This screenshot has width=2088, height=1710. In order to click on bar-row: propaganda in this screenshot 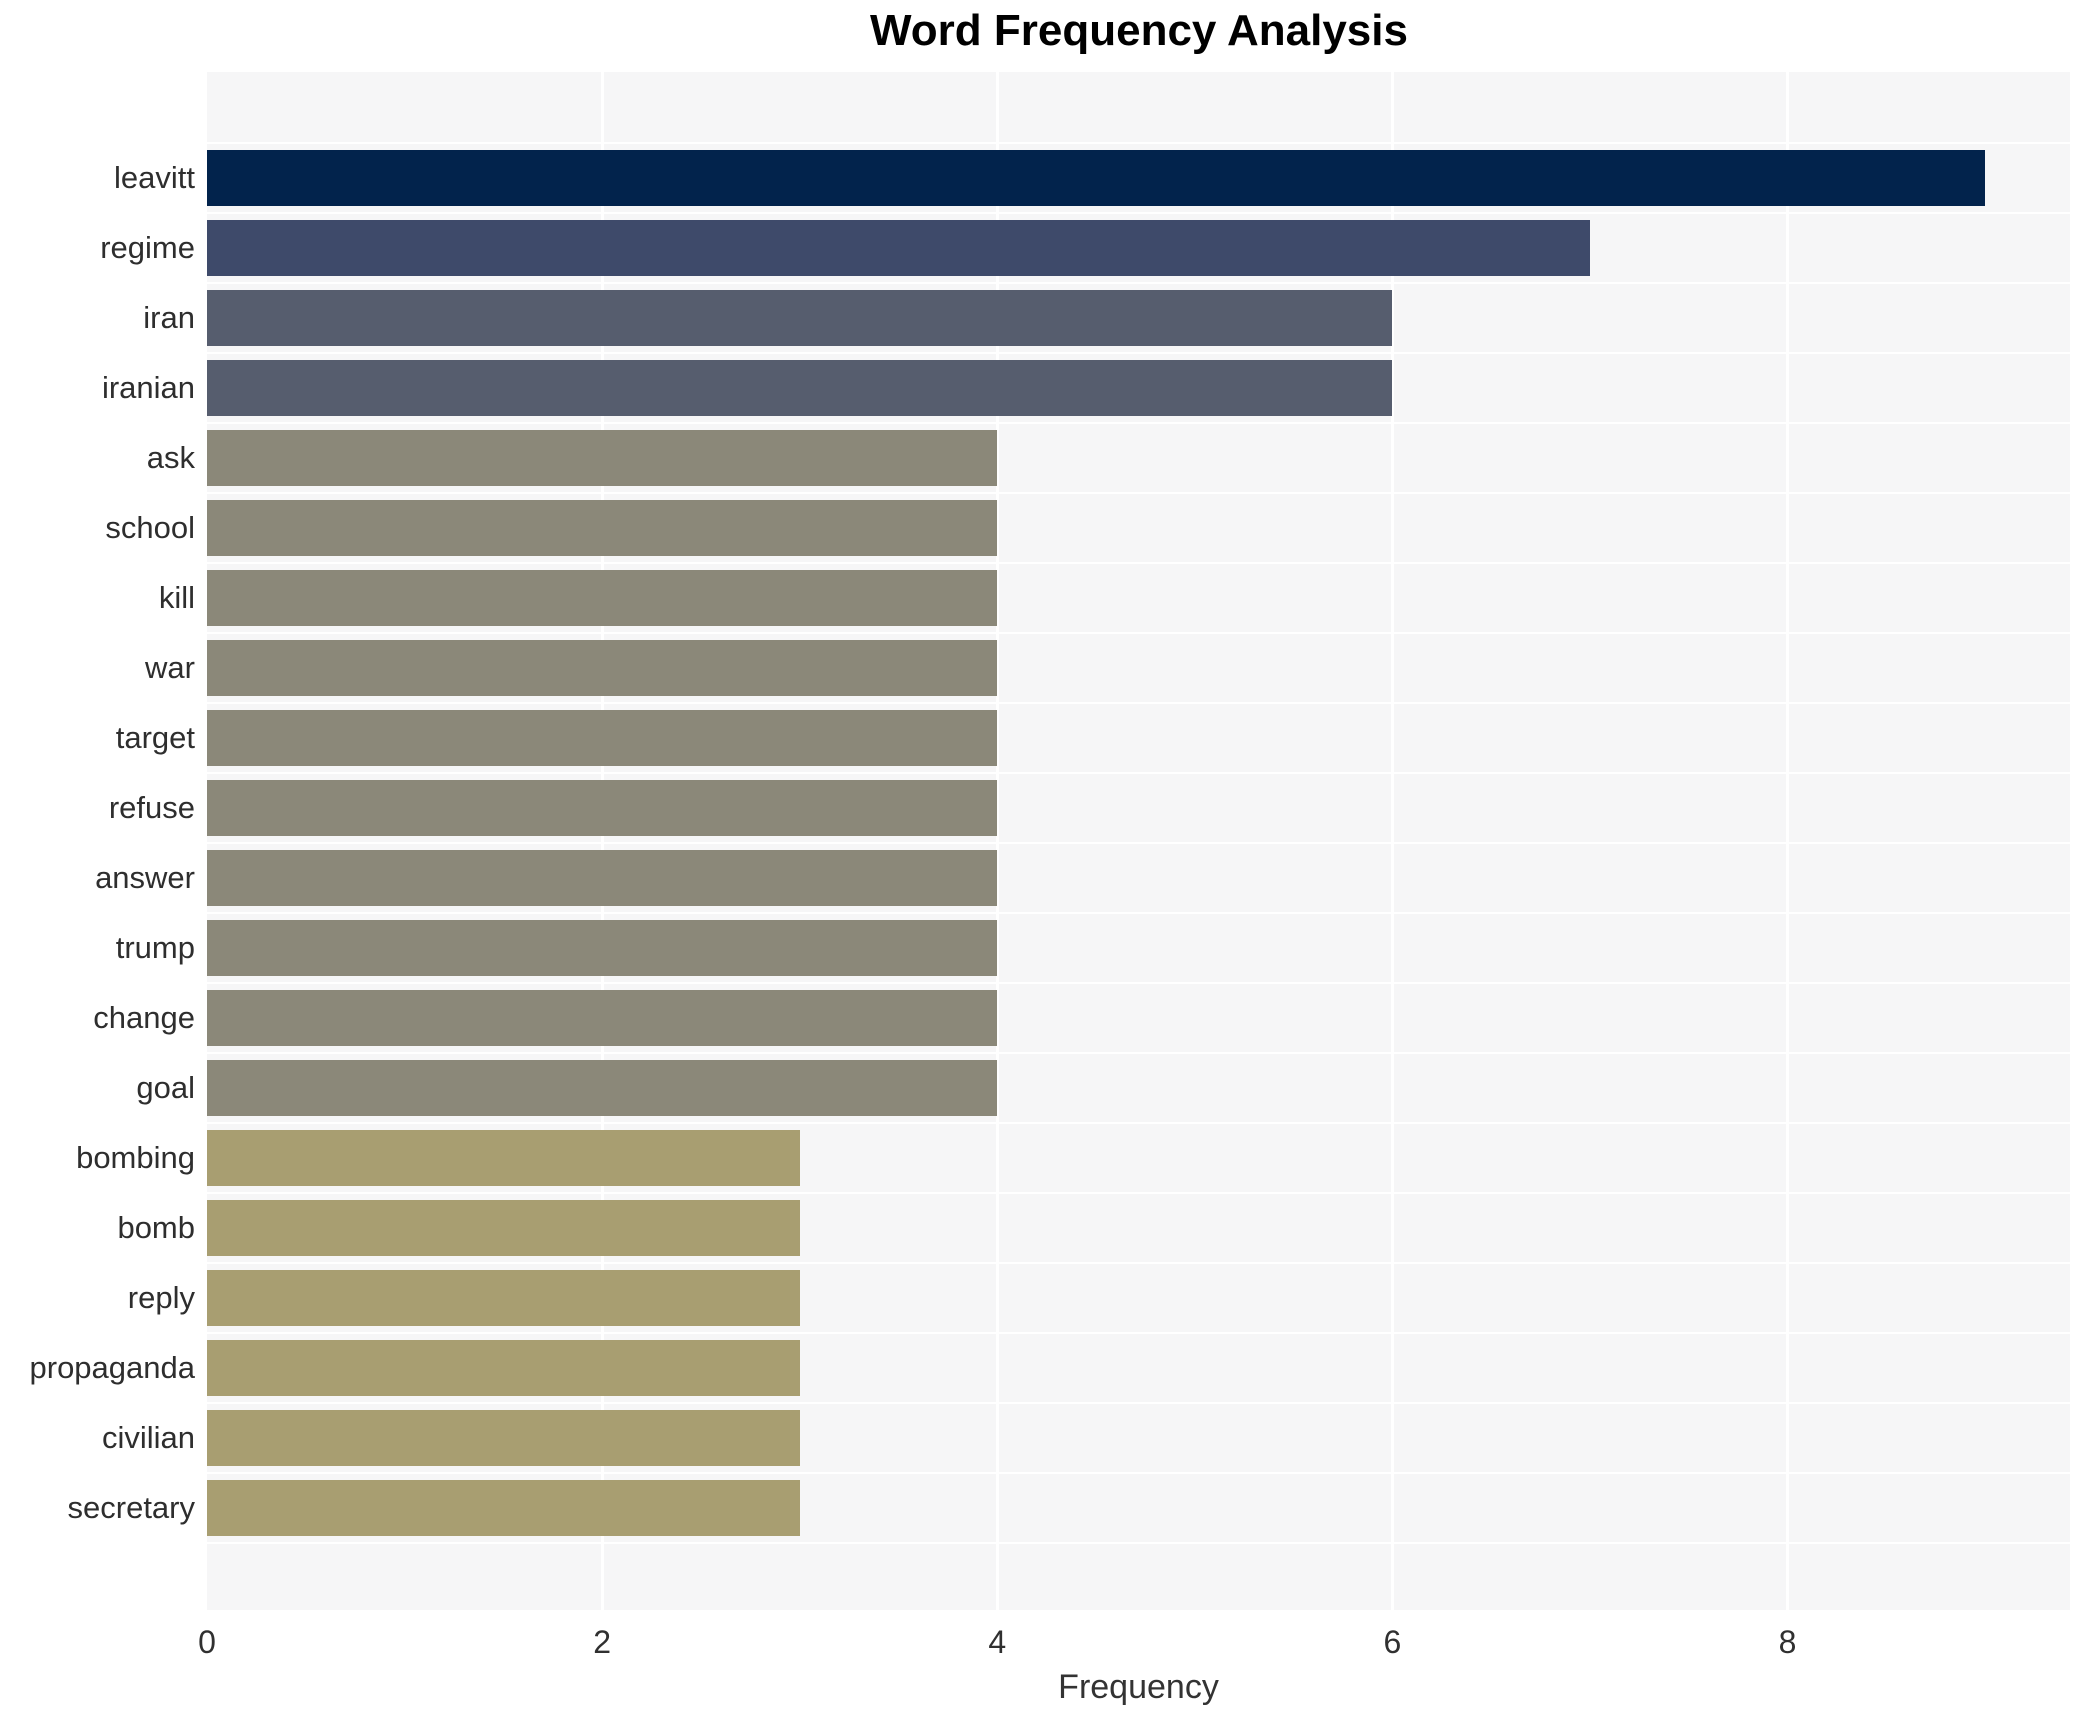, I will do `click(1050, 1367)`.